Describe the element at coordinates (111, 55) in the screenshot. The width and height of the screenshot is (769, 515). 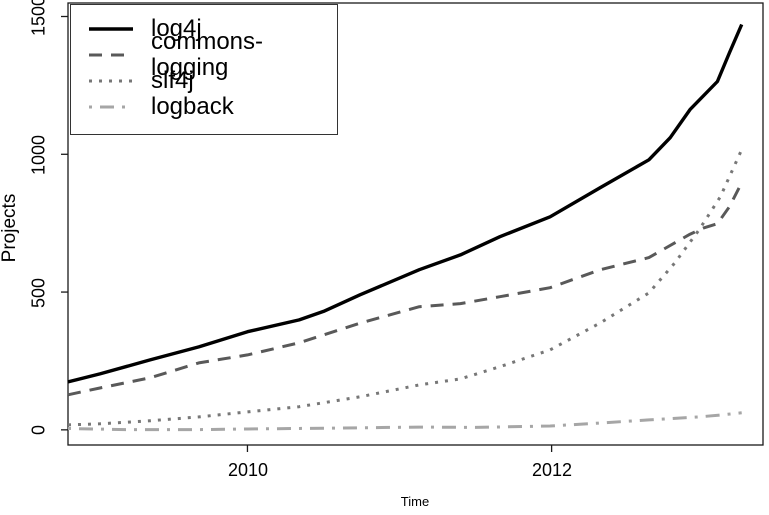
I see `legend-line-sample-dashed` at that location.